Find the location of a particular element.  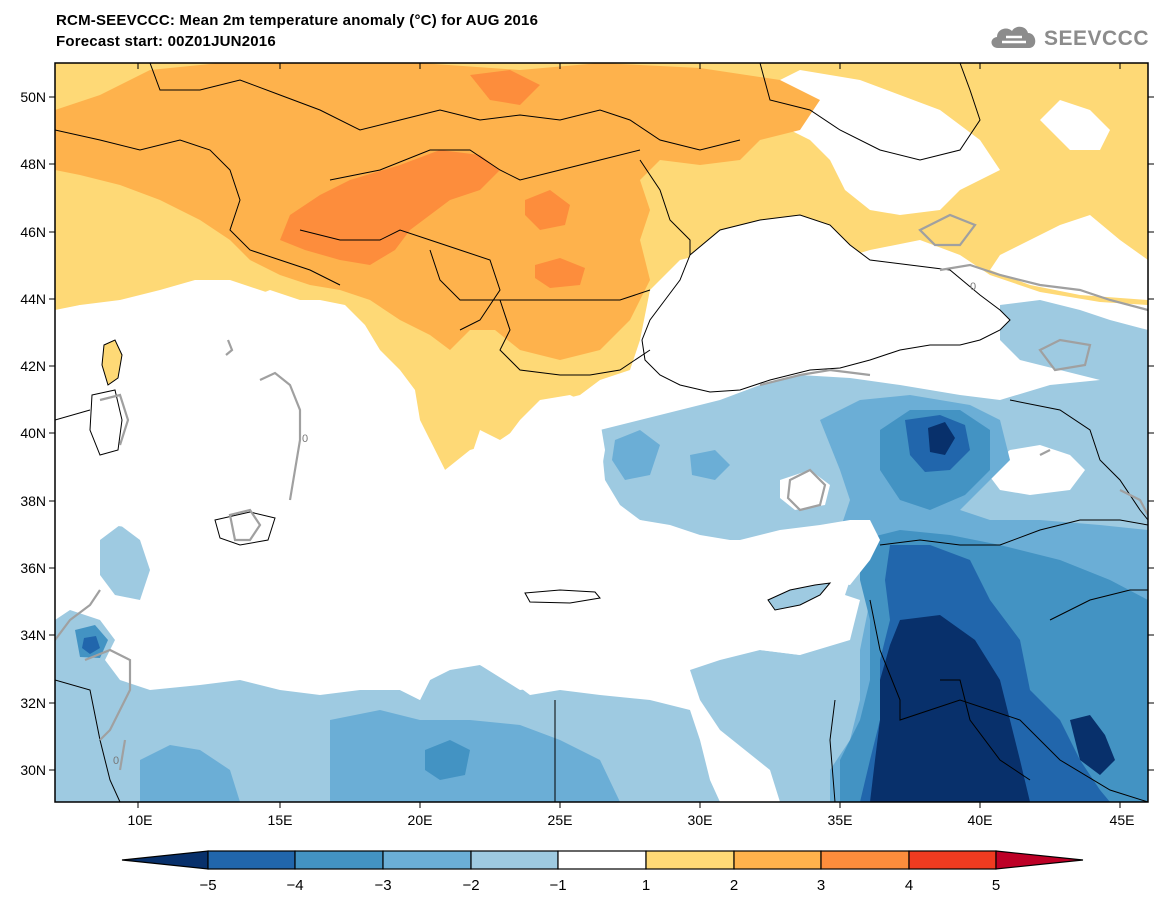

colorbar-segment-pos2 is located at coordinates (777, 860).